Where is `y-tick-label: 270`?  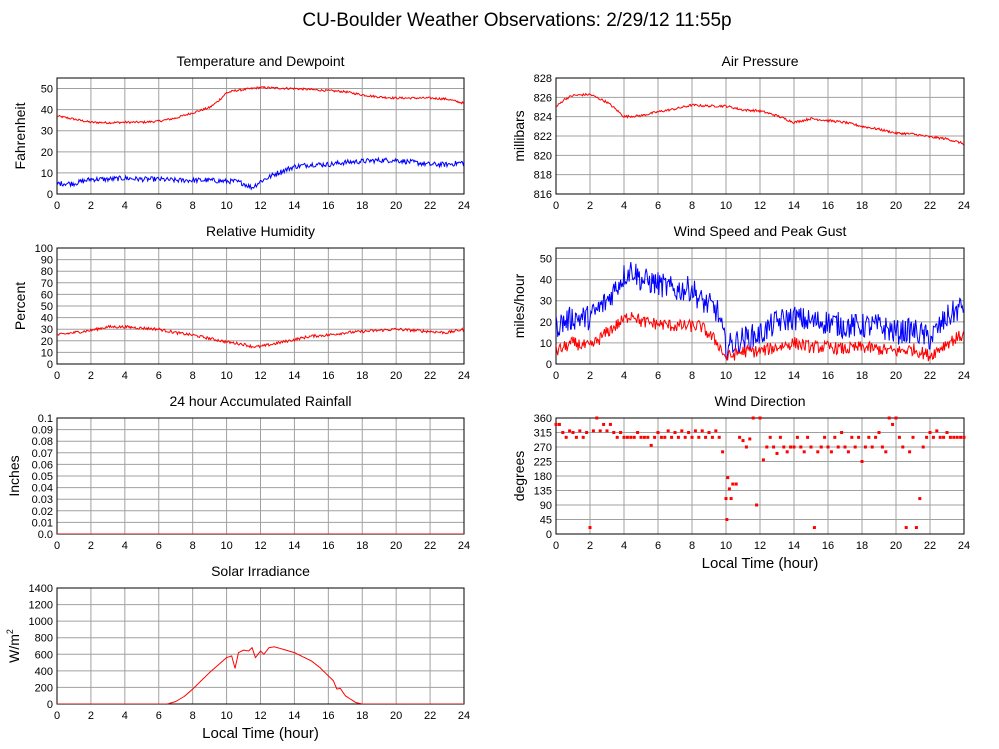
y-tick-label: 270 is located at coordinates (543, 448).